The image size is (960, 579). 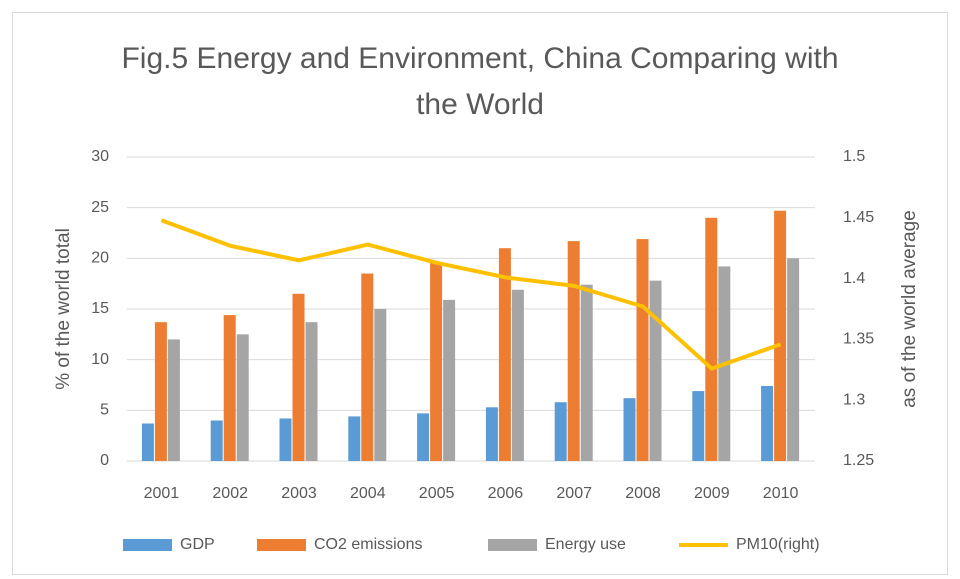 I want to click on y-tick-label: 0, so click(x=104, y=460).